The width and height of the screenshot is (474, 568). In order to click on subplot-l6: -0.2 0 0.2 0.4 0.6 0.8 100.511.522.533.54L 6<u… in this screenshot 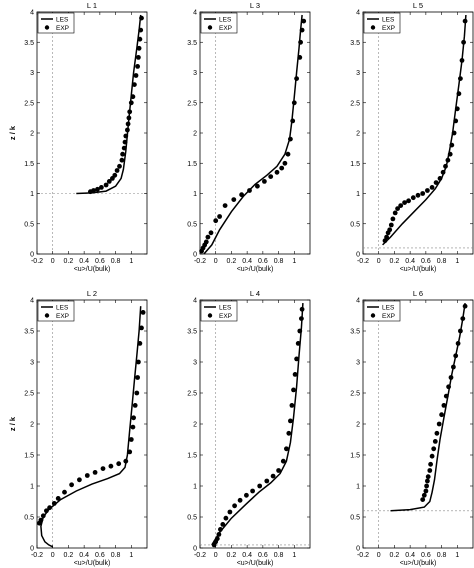, I will do `click(412, 428)`.